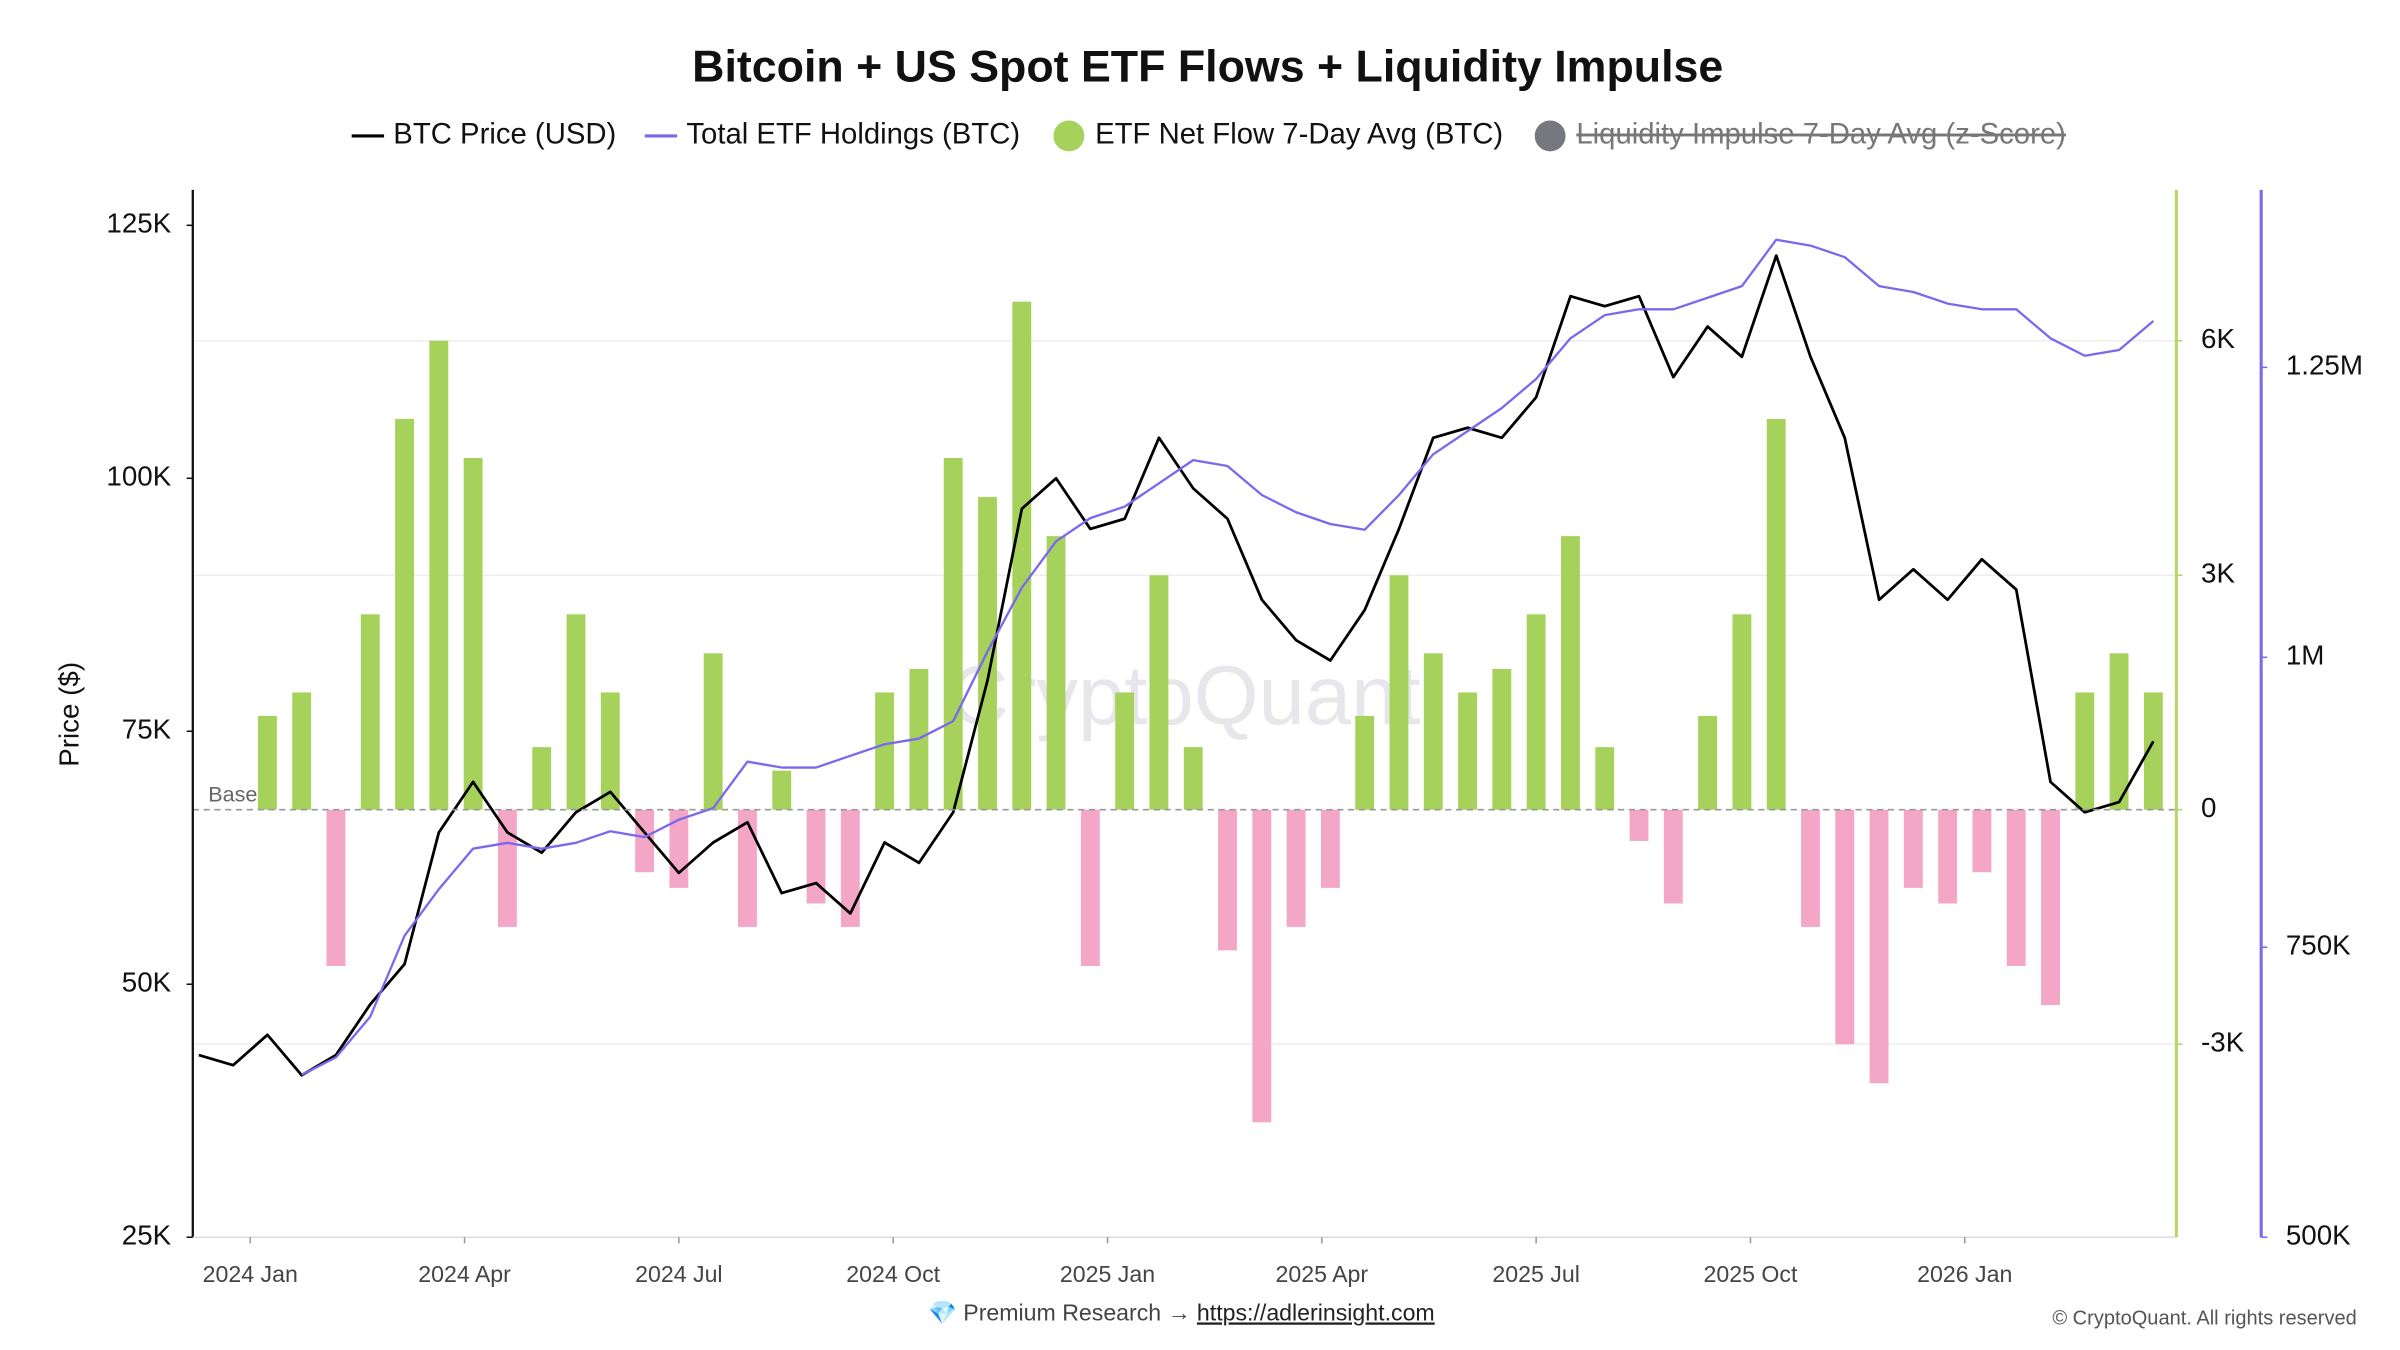 This screenshot has height=1350, width=2400. Describe the element at coordinates (2318, 945) in the screenshot. I see `y3-tick-label: 750K` at that location.